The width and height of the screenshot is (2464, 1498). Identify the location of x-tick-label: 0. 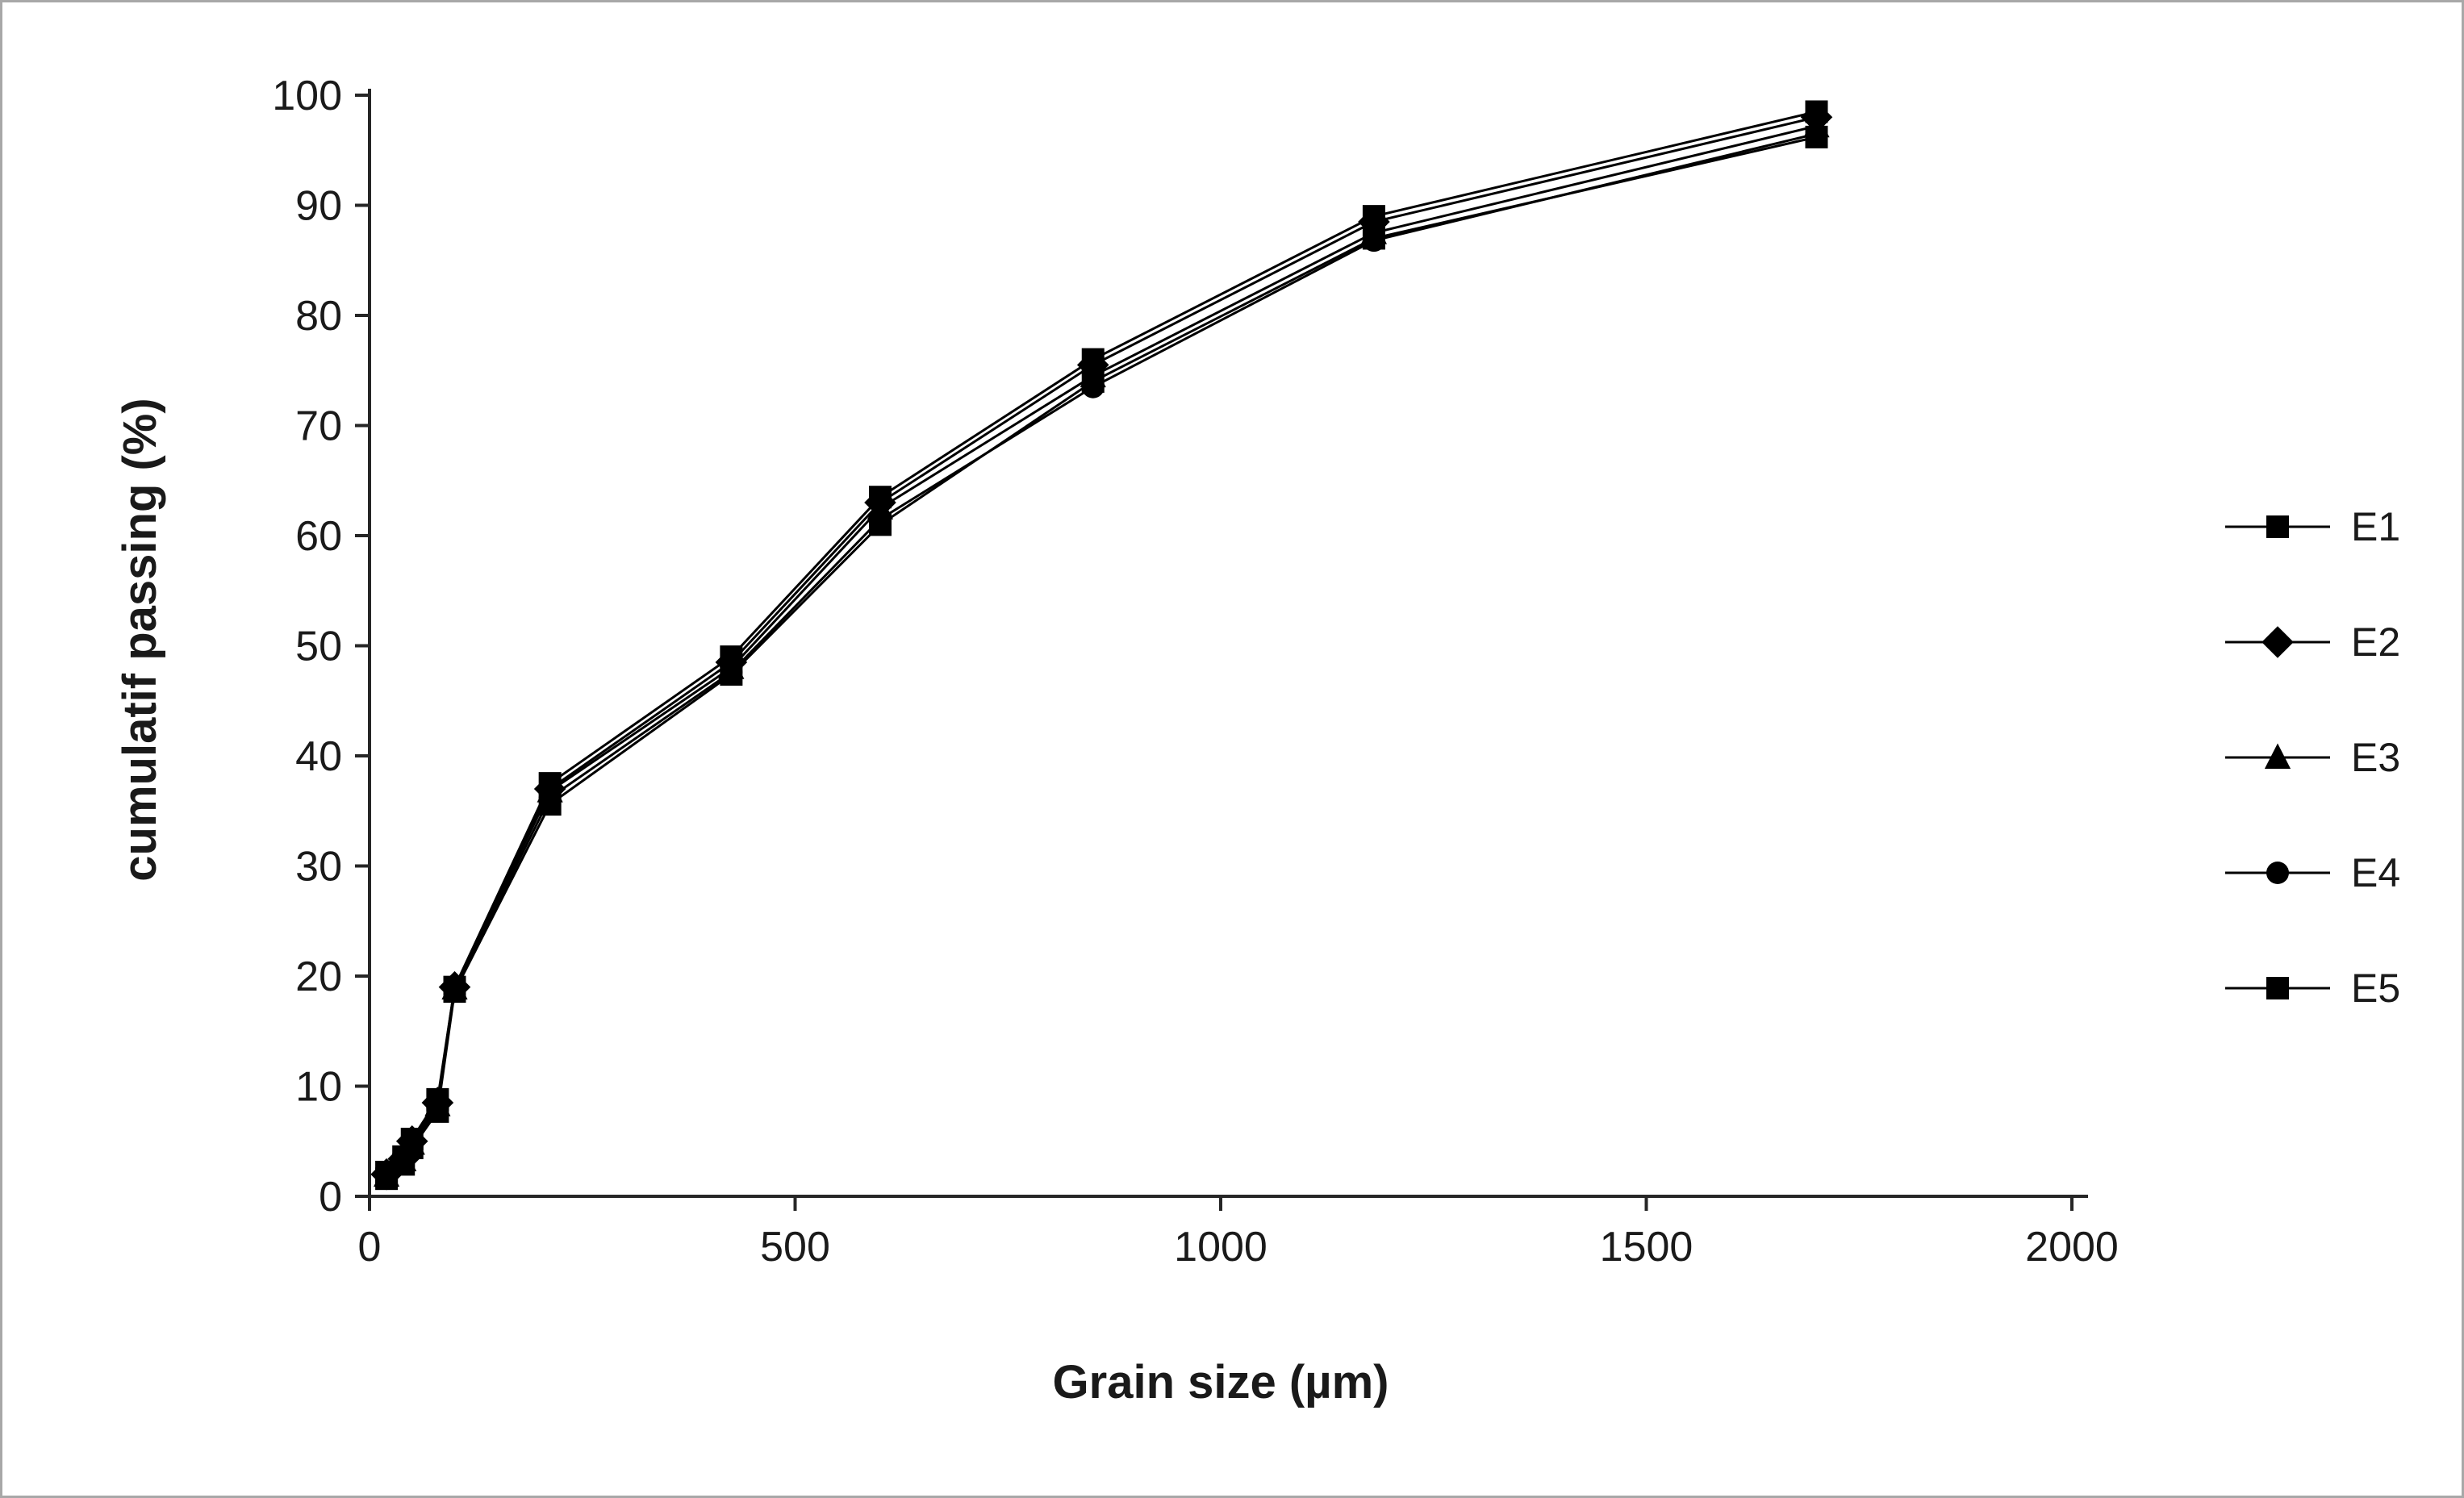
(370, 1247).